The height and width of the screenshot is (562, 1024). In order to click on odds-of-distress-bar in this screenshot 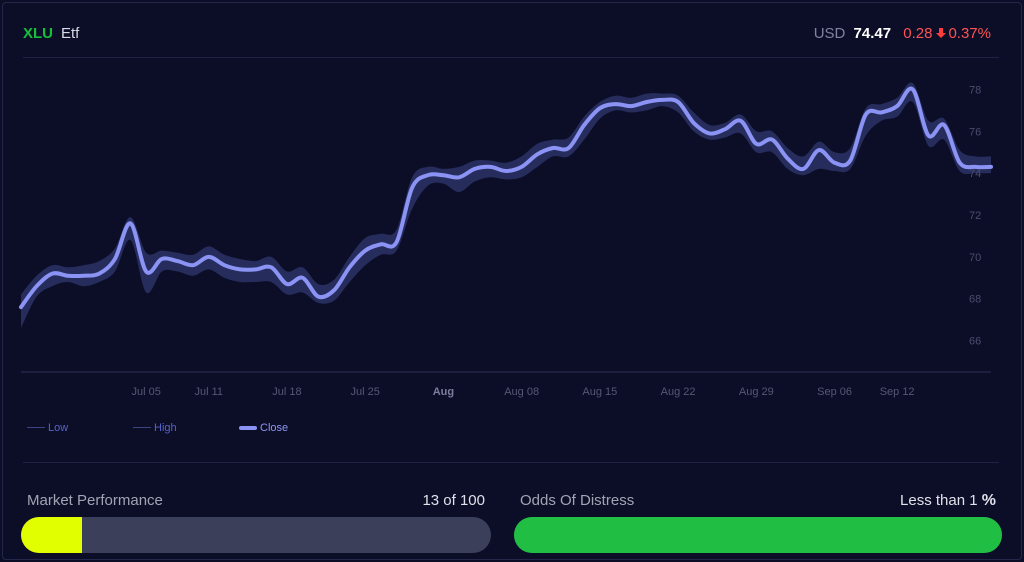, I will do `click(758, 535)`.